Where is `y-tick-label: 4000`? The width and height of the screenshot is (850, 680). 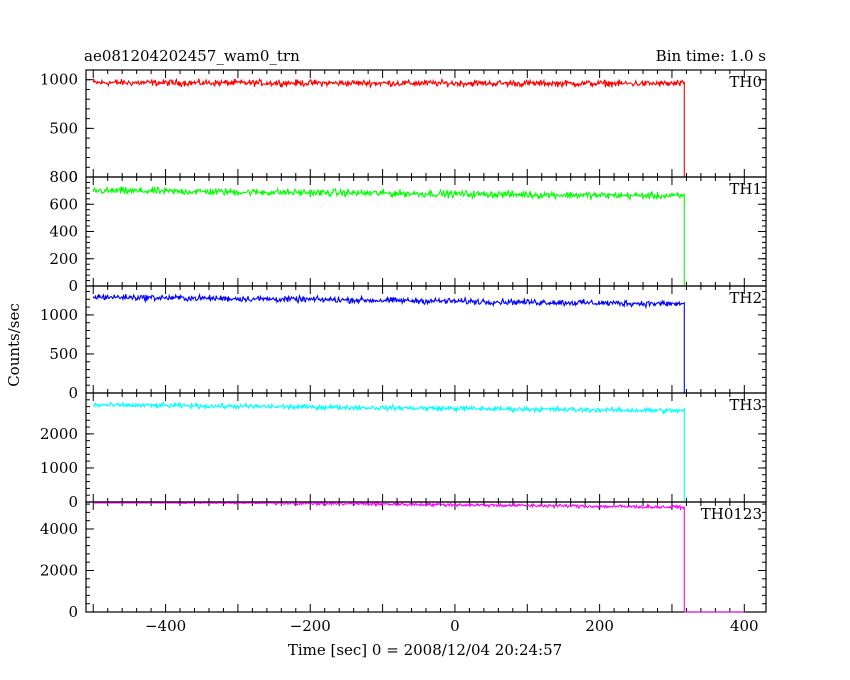 y-tick-label: 4000 is located at coordinates (59, 529).